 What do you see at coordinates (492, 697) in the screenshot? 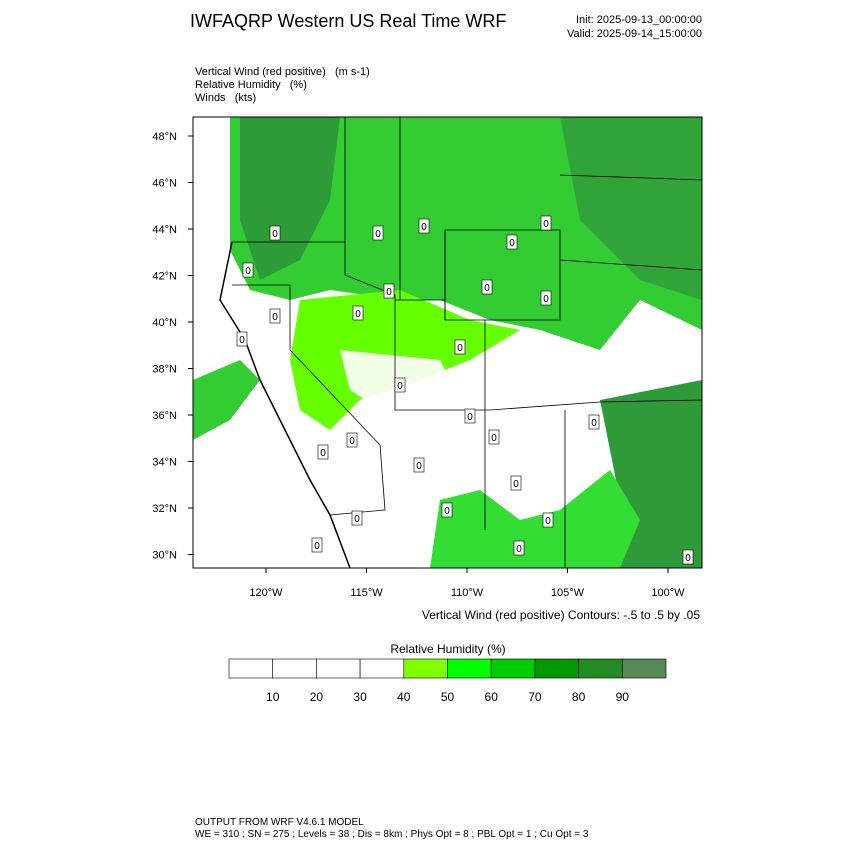
I see `colorbar-tick-label: 60` at bounding box center [492, 697].